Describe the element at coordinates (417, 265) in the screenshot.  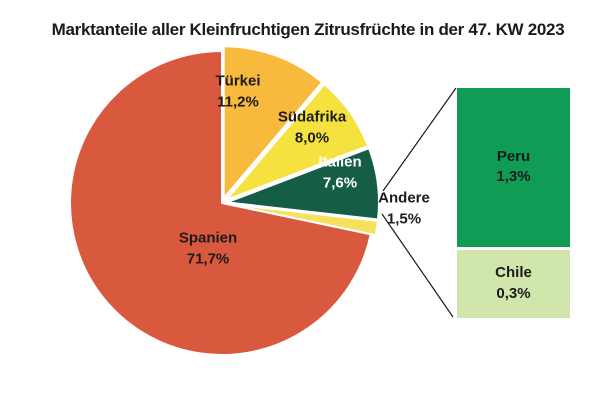
I see `connector-line-bottom` at that location.